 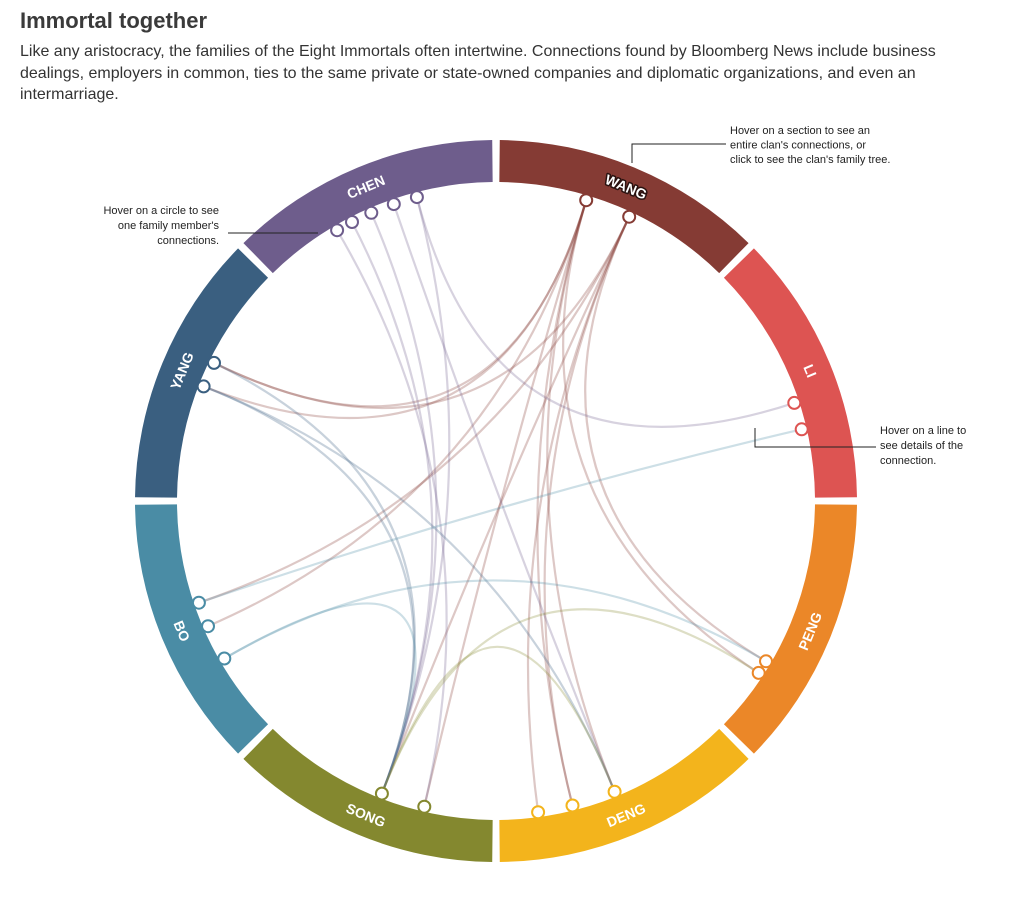 What do you see at coordinates (181, 631) in the screenshot?
I see `clan-label-bo: BO` at bounding box center [181, 631].